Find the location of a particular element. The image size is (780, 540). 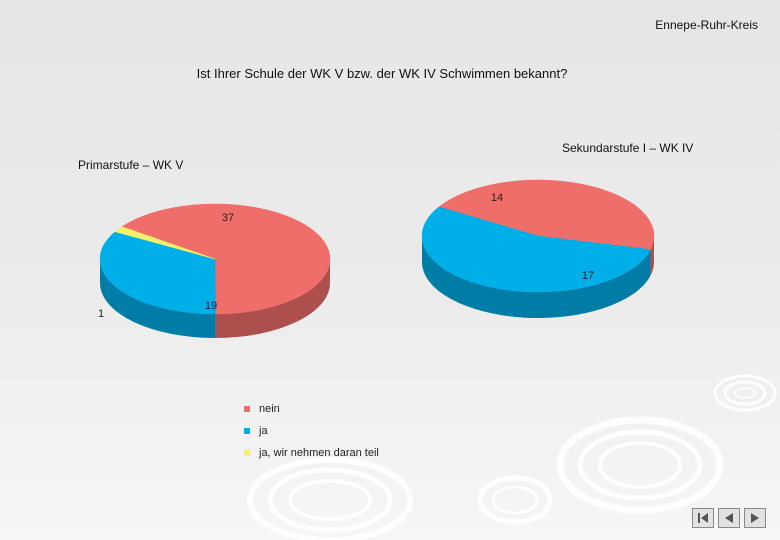

first-slide-button is located at coordinates (703, 518).